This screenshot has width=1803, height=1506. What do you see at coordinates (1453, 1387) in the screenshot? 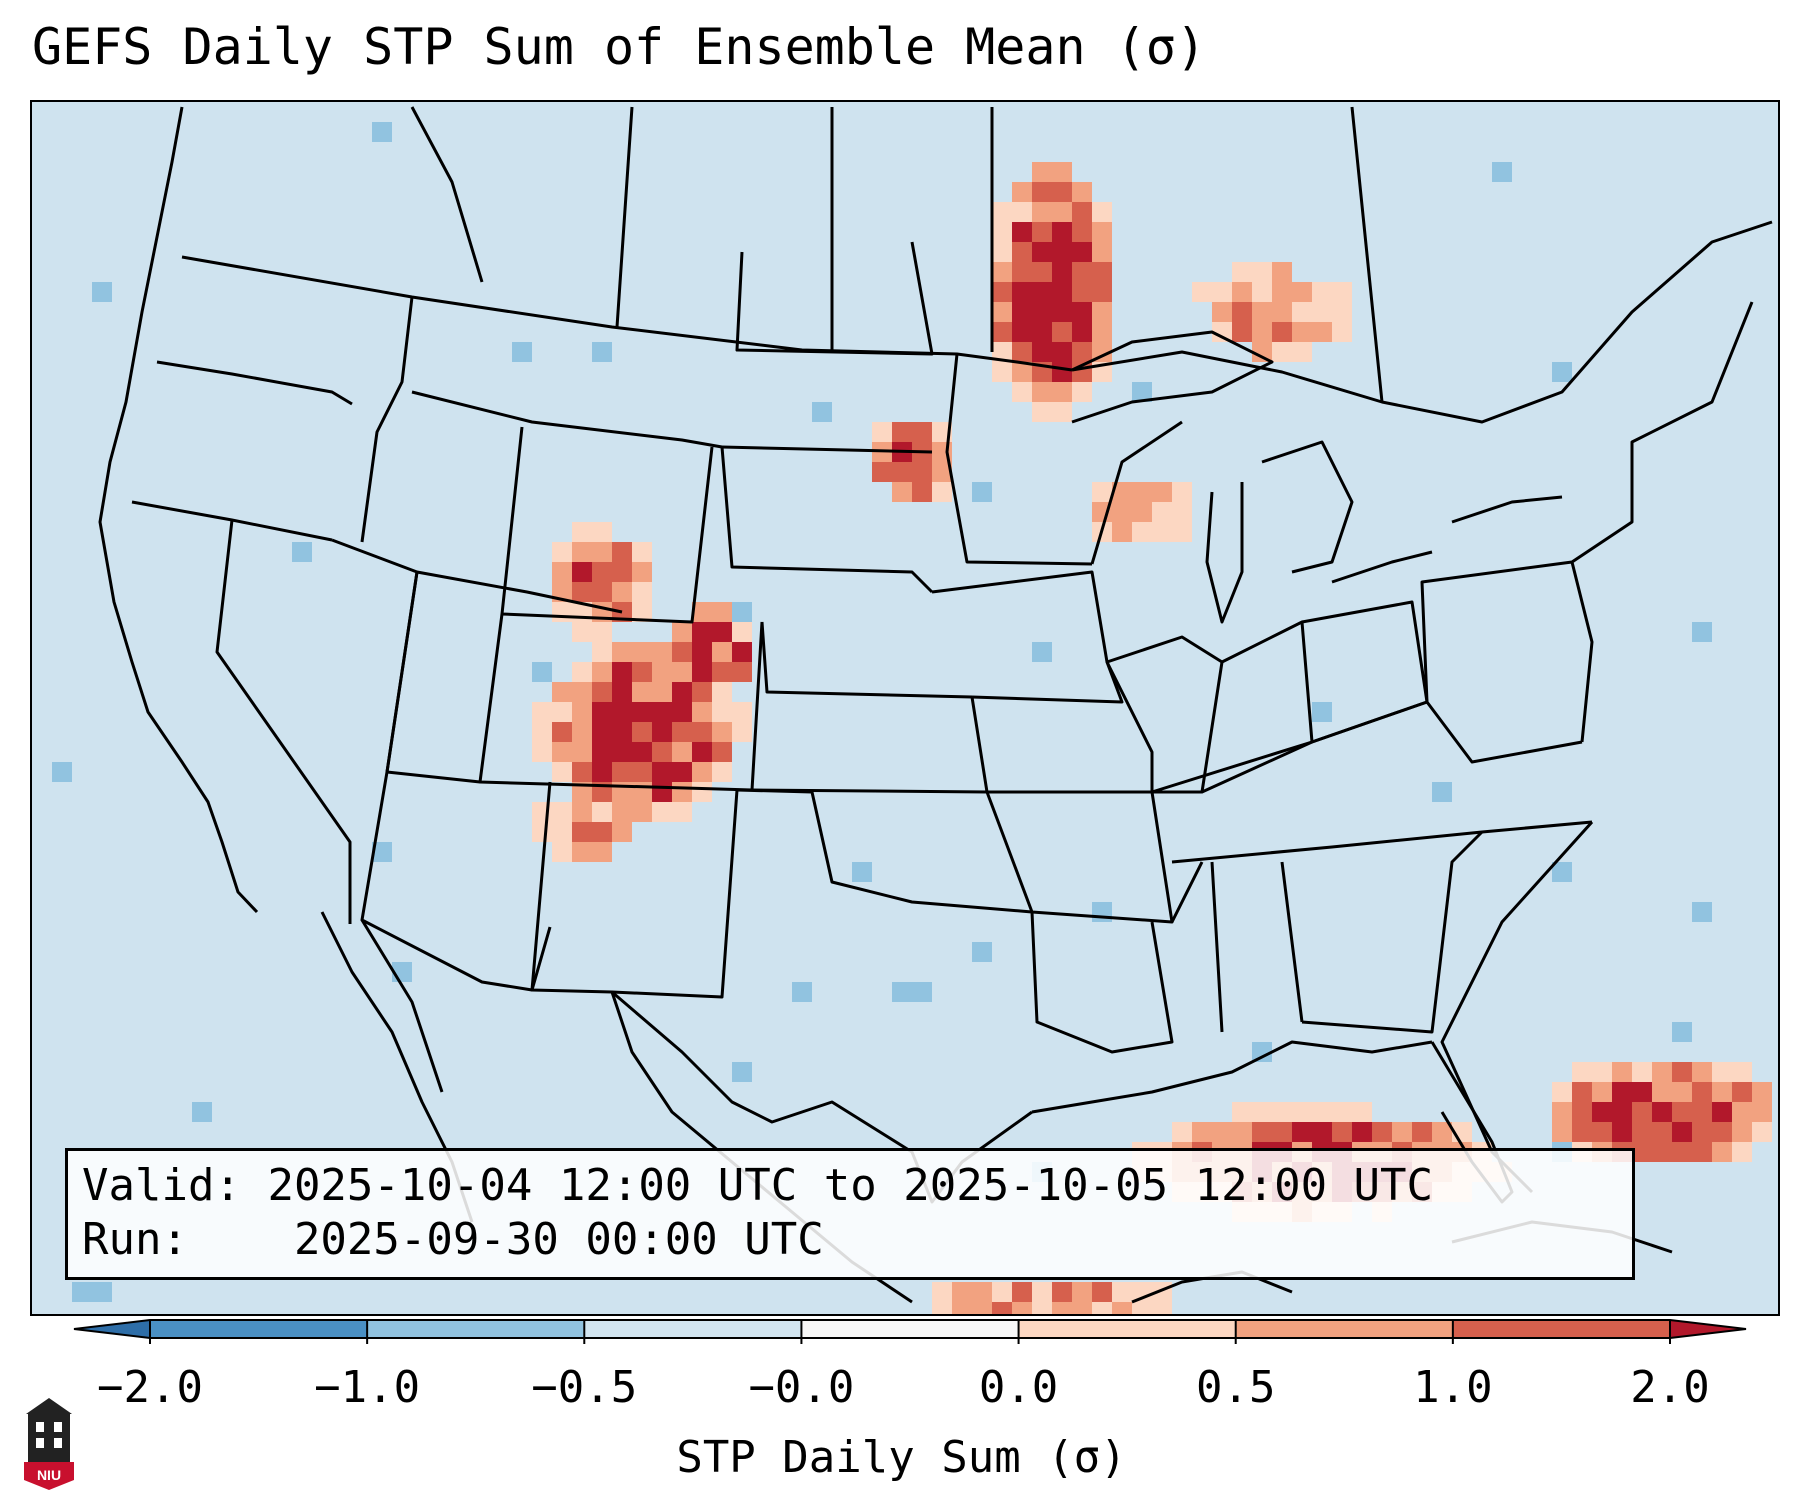
I see `colorbar-tick-label: 1.0` at bounding box center [1453, 1387].